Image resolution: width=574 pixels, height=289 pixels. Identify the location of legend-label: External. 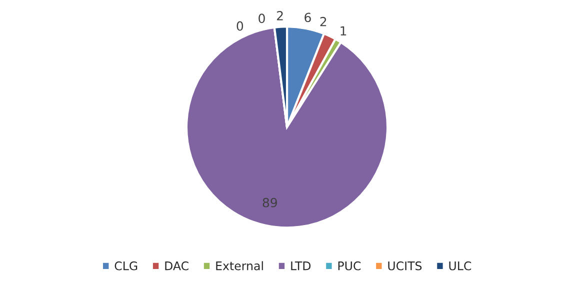
(239, 265).